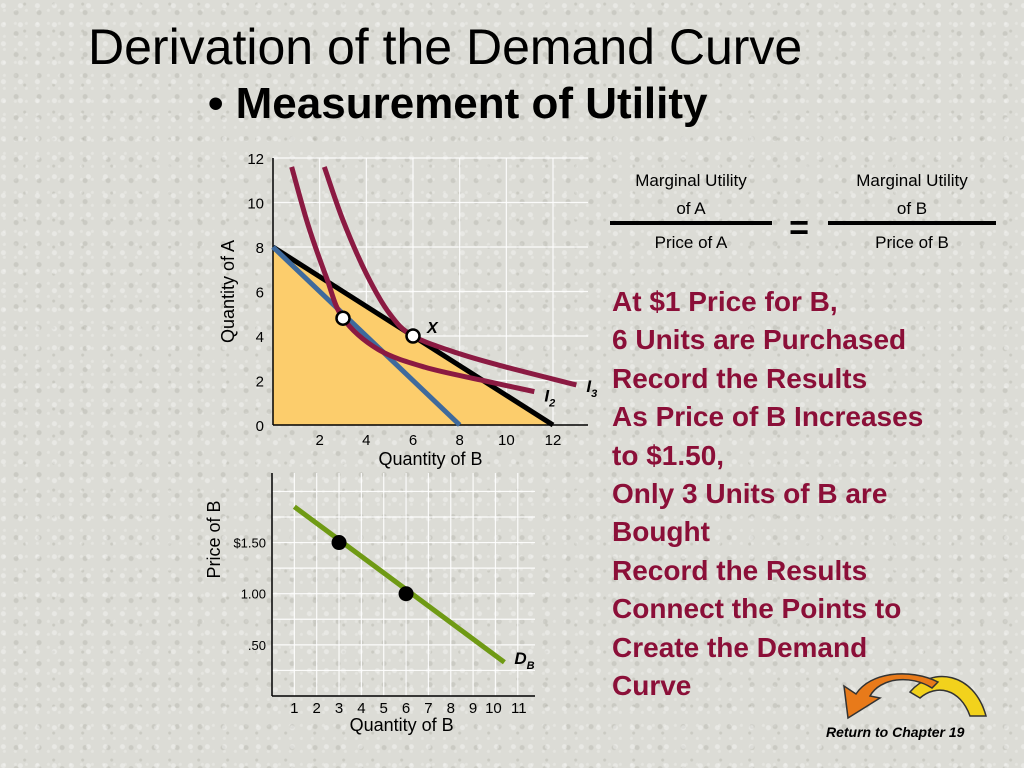 The width and height of the screenshot is (1024, 768). I want to click on tangency-point-label: X, so click(432, 328).